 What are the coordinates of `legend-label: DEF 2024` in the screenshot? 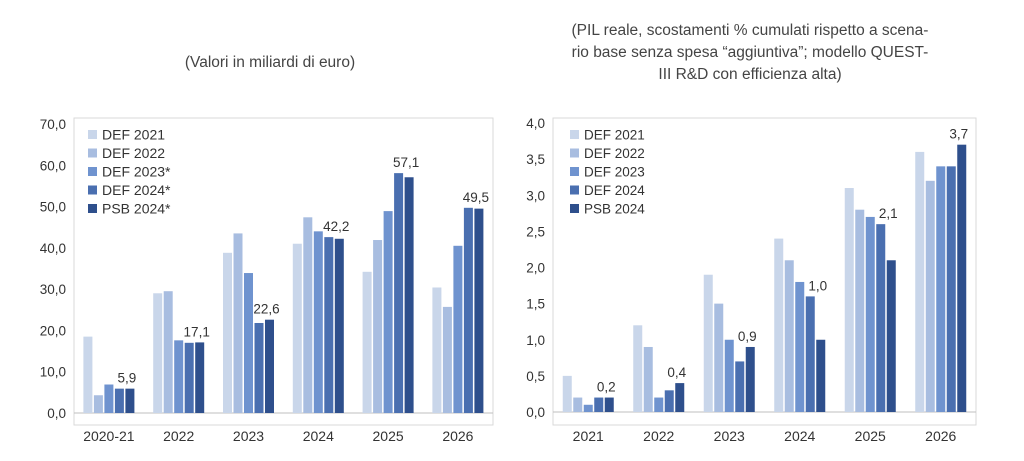 It's located at (614, 190).